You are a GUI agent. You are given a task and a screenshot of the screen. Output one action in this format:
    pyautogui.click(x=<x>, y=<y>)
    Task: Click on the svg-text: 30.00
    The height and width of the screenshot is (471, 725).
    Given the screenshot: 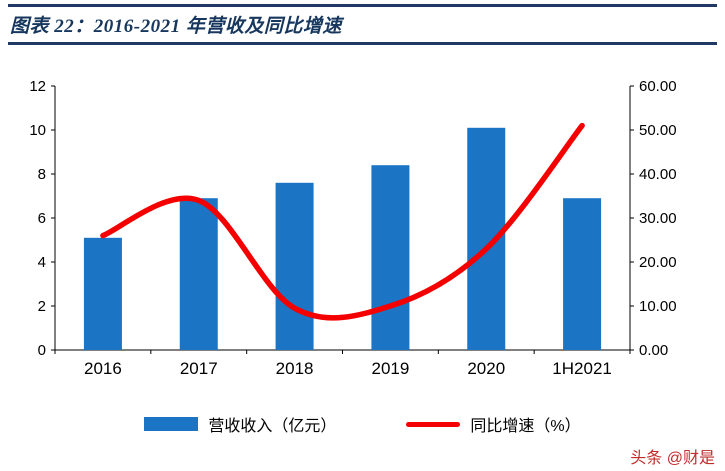 What is the action you would take?
    pyautogui.click(x=658, y=218)
    